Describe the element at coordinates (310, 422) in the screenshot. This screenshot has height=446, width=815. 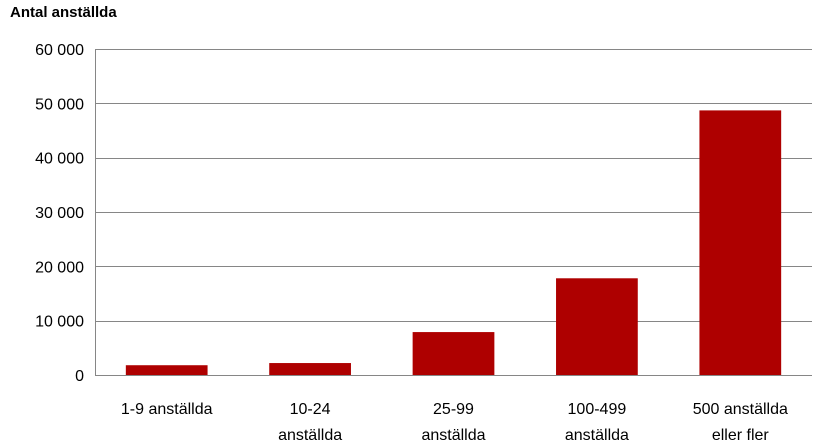
I see `x-tick-label: 10-24 anställda` at that location.